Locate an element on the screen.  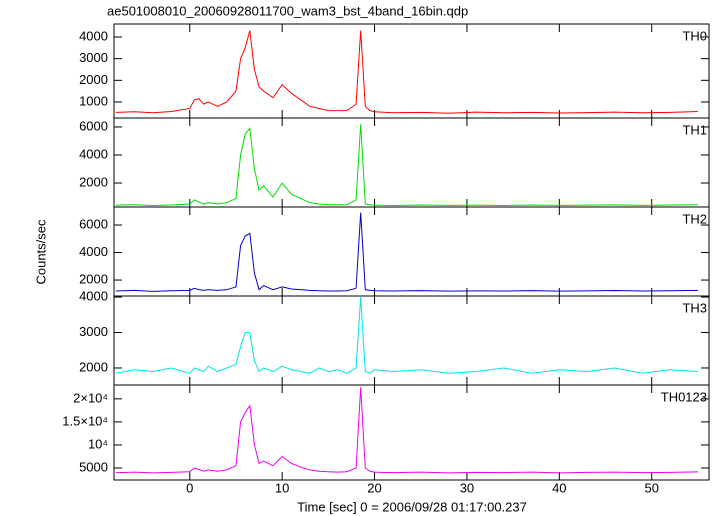
x-tick-label: 10 is located at coordinates (282, 487).